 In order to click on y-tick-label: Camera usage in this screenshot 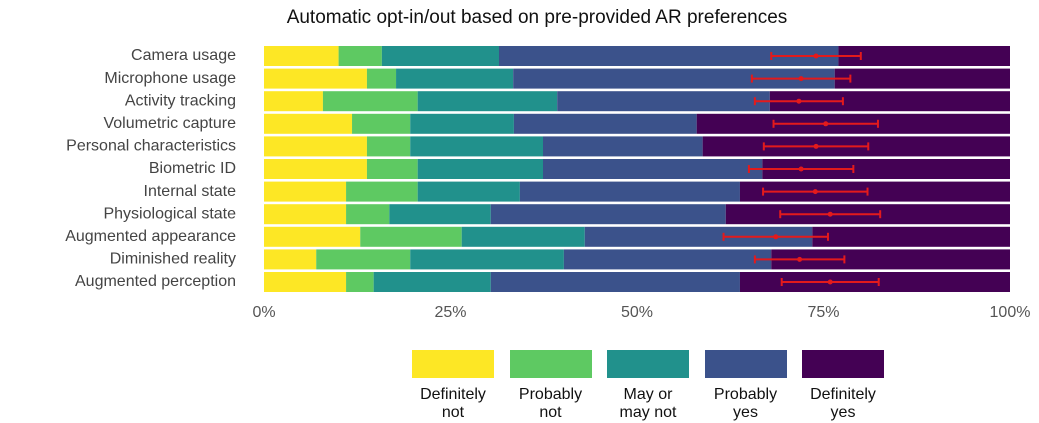, I will do `click(183, 55)`.